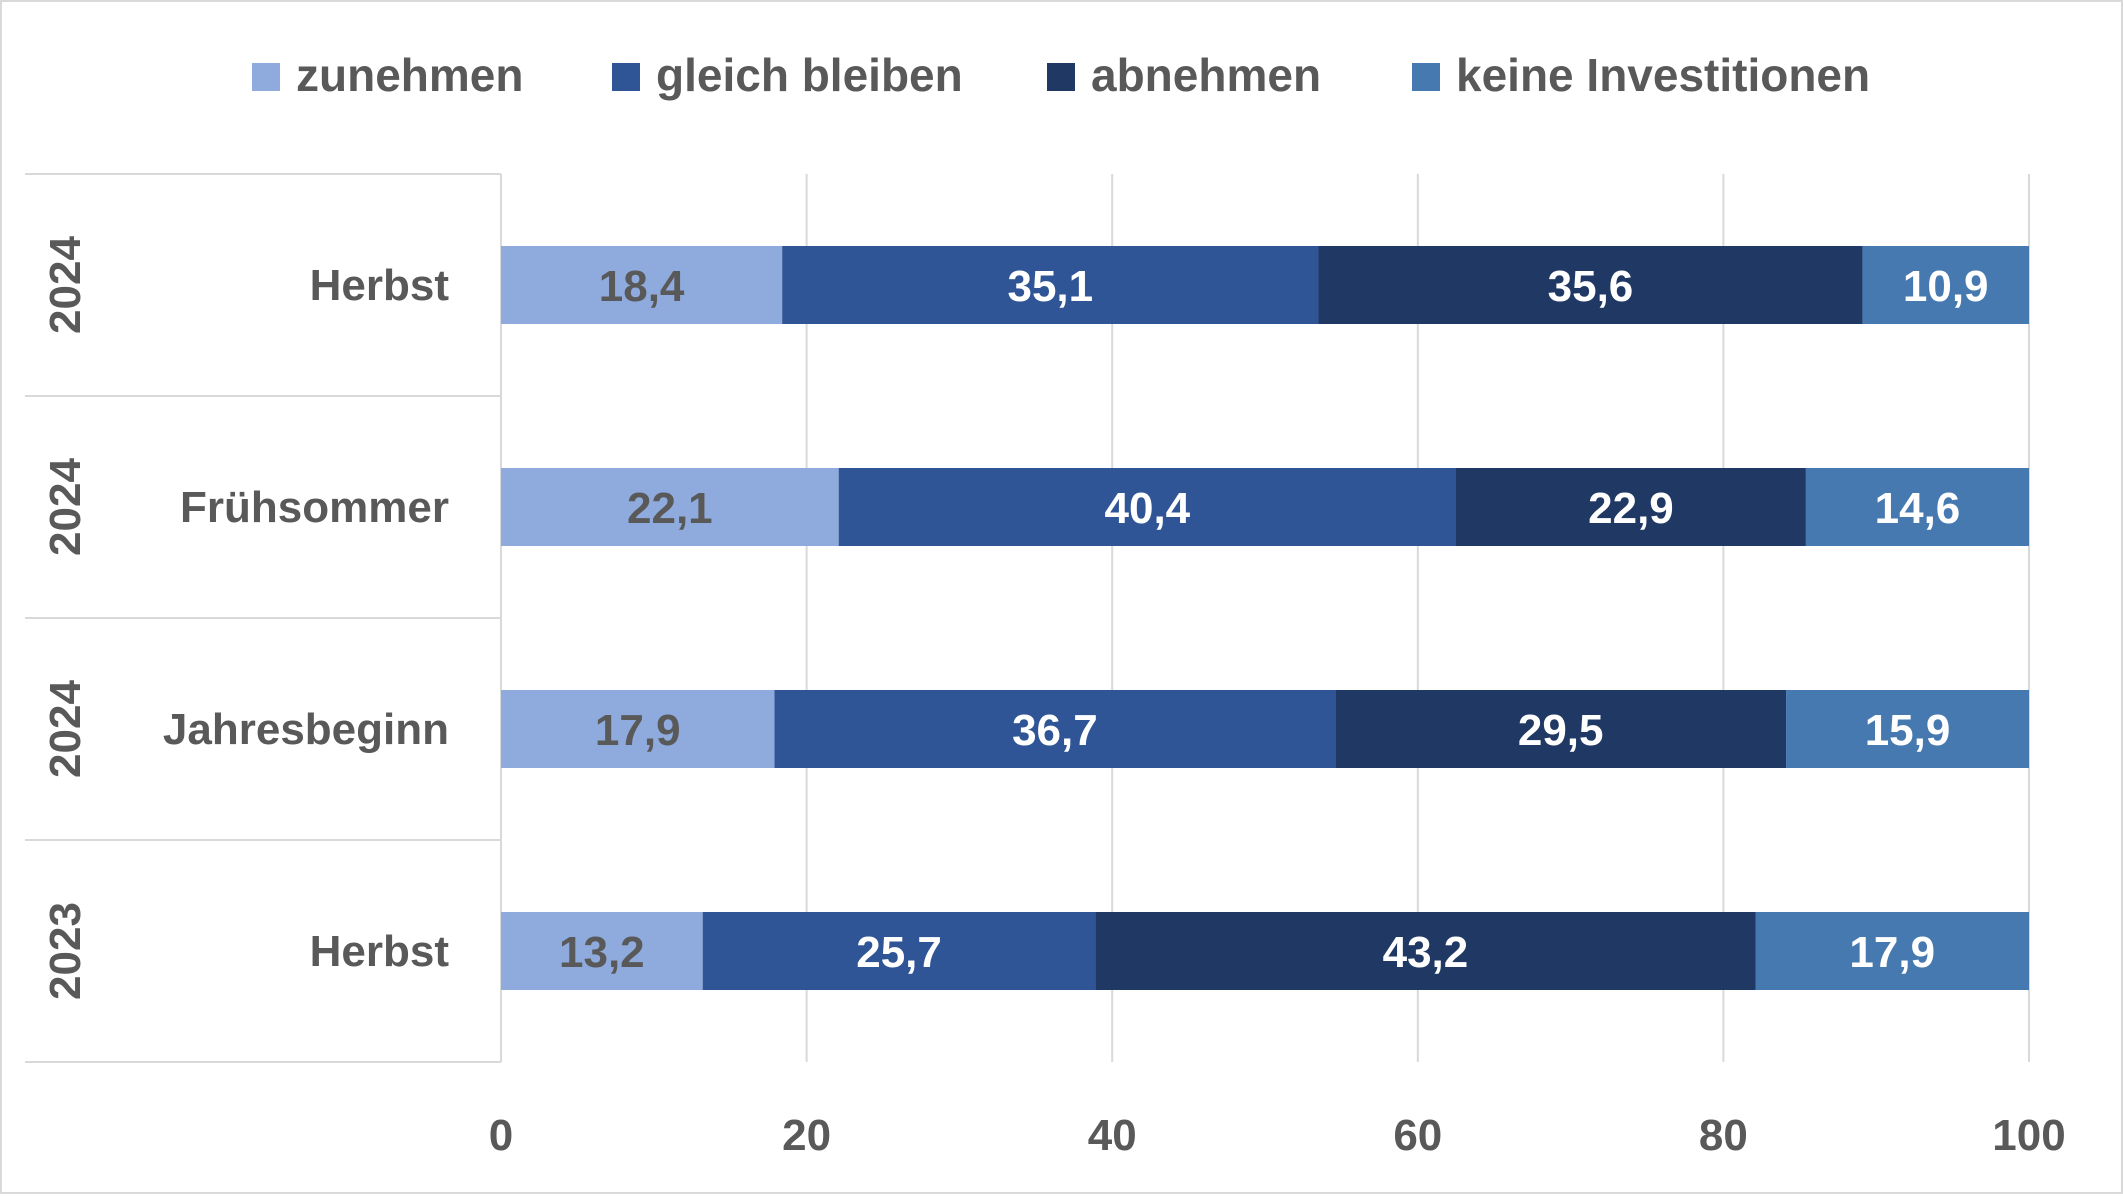 The width and height of the screenshot is (2123, 1197). Describe the element at coordinates (1277, 1135) in the screenshot. I see `x-tick-labels: 0 20 40 60 80 100` at that location.